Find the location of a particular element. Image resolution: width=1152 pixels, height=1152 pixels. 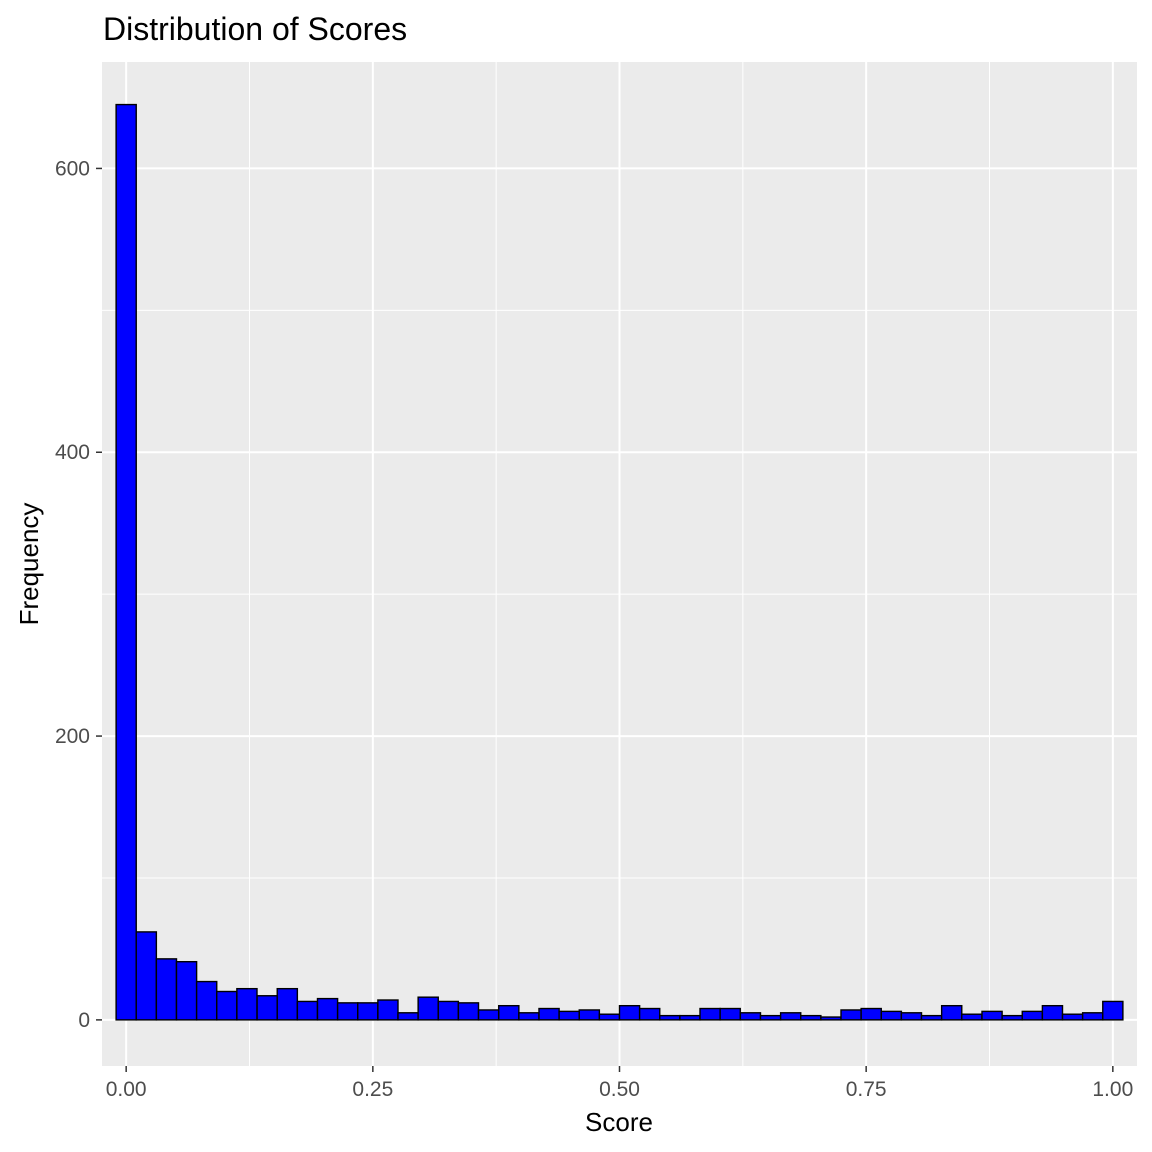

x-tick-label: 0.00 is located at coordinates (126, 1089).